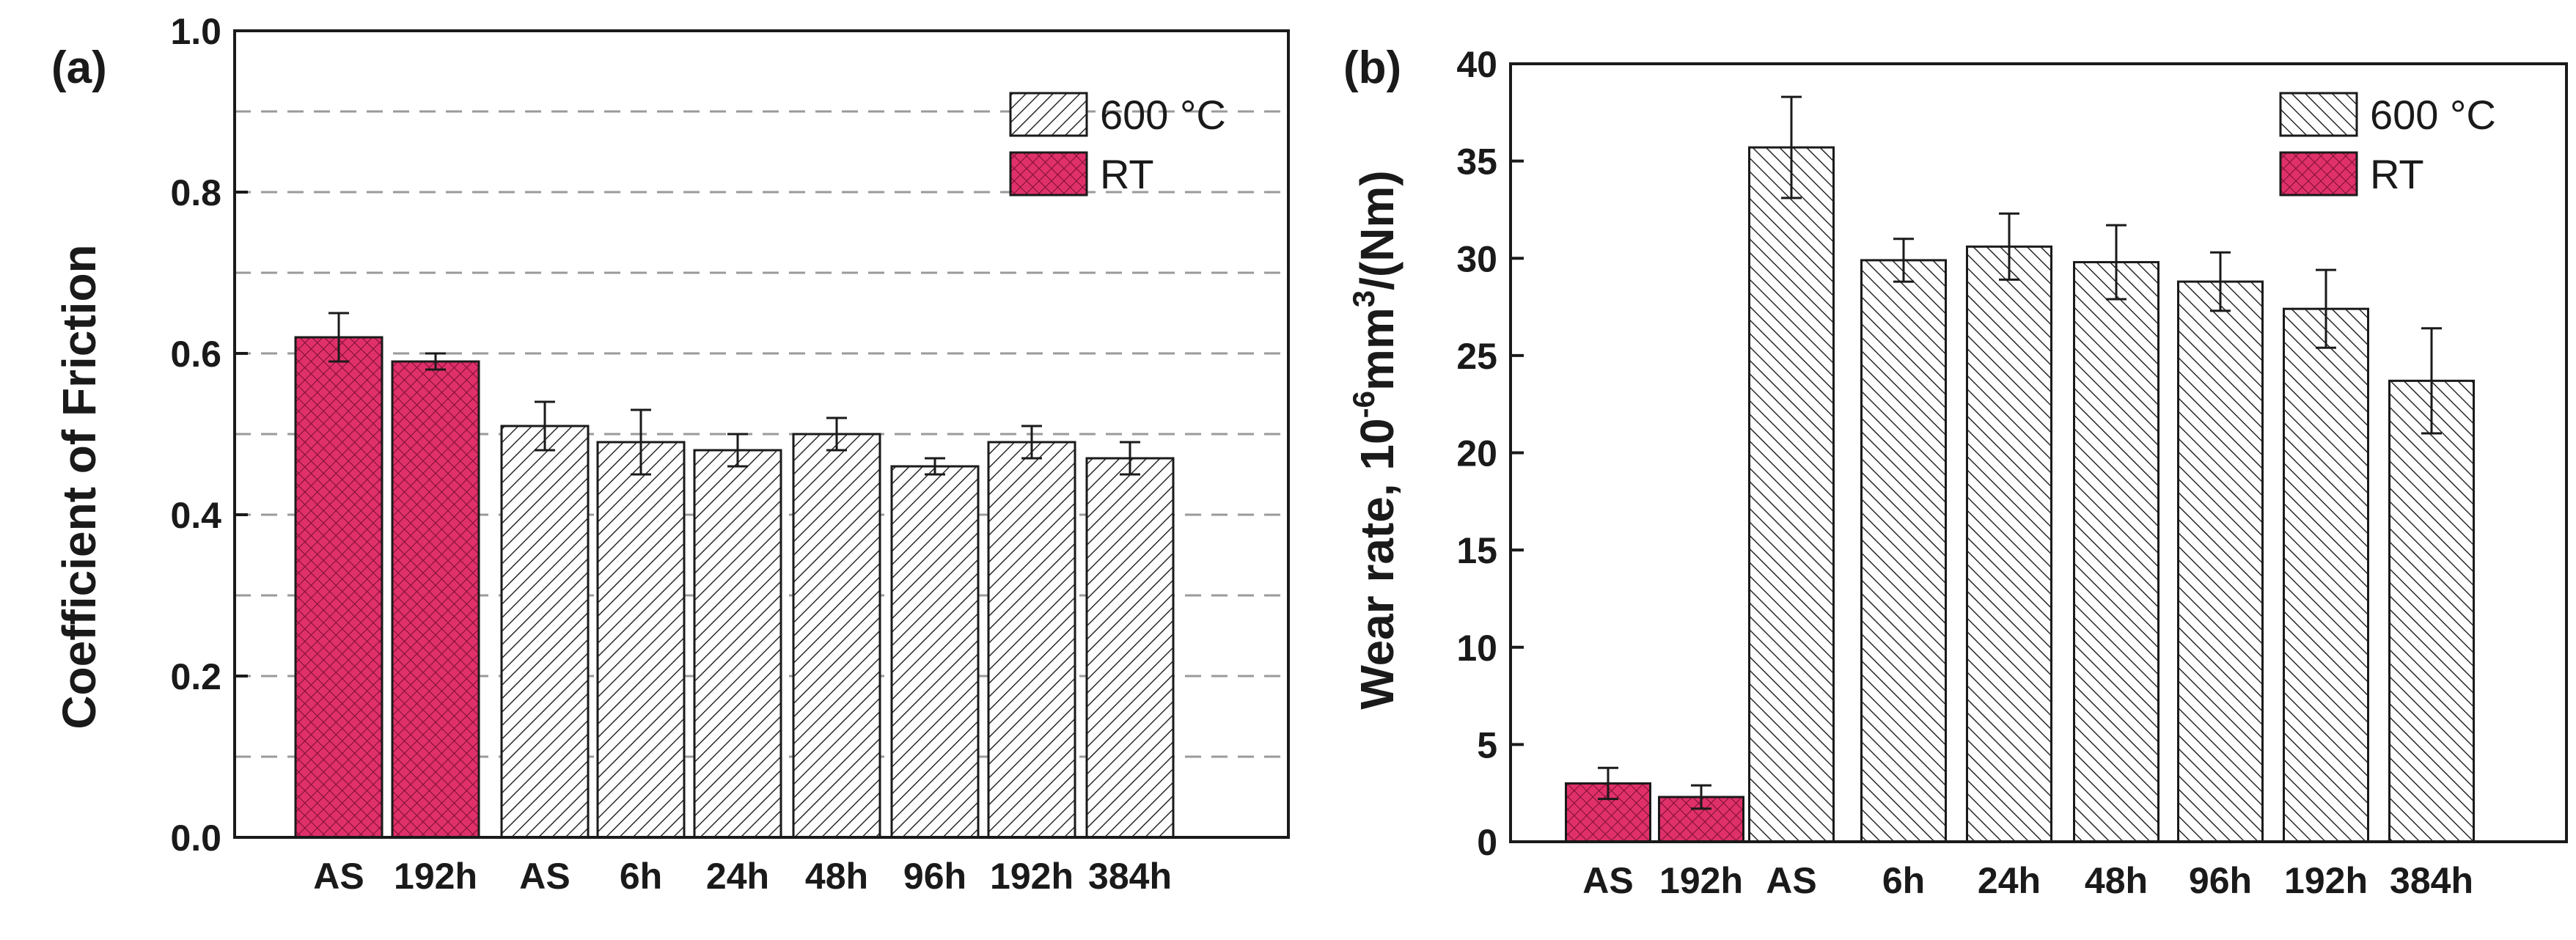  I want to click on panel-a-x-tick-labels: AS 192h AS 6h 24h 48h 96h 192h 384h, so click(743, 876).